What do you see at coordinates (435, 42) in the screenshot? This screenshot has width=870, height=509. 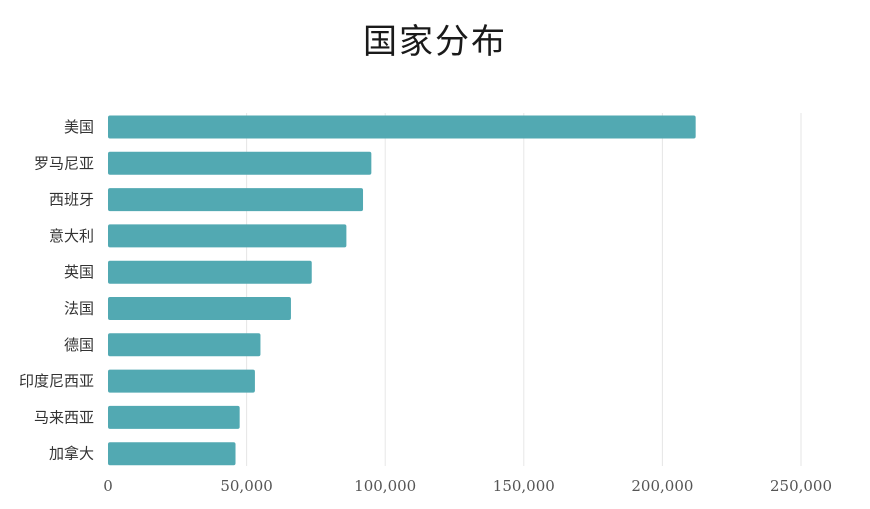 I see `chart-title: 国家分布` at bounding box center [435, 42].